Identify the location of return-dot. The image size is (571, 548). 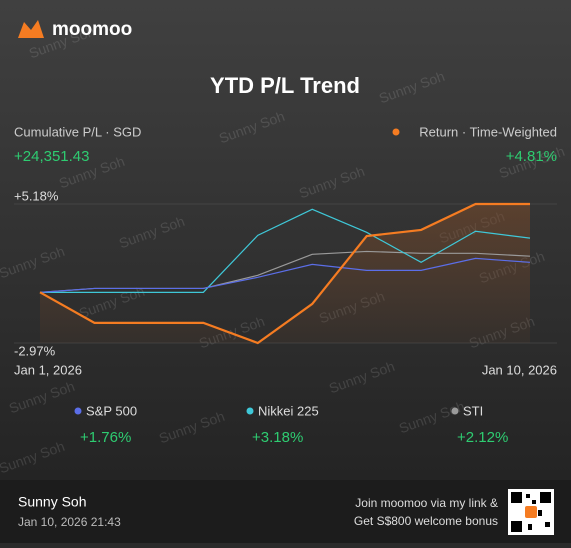
(396, 132).